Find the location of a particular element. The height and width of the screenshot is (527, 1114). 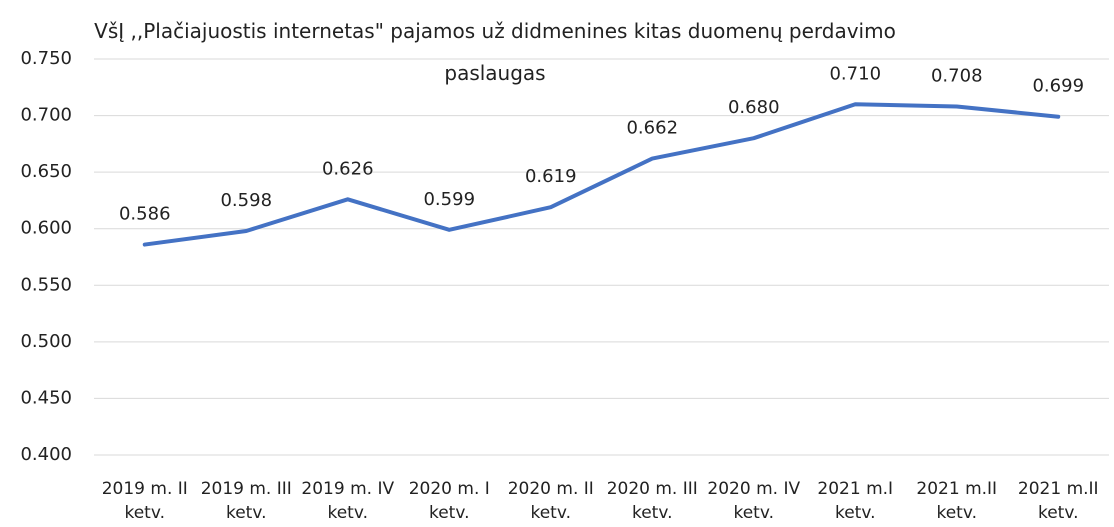

y-tick-label: 0.600 is located at coordinates (46, 228).